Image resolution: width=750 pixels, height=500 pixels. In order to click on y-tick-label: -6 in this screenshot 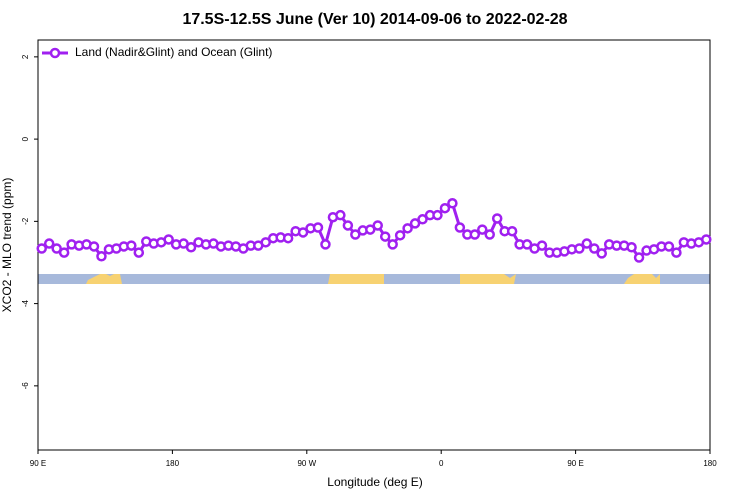, I will do `click(25, 386)`.